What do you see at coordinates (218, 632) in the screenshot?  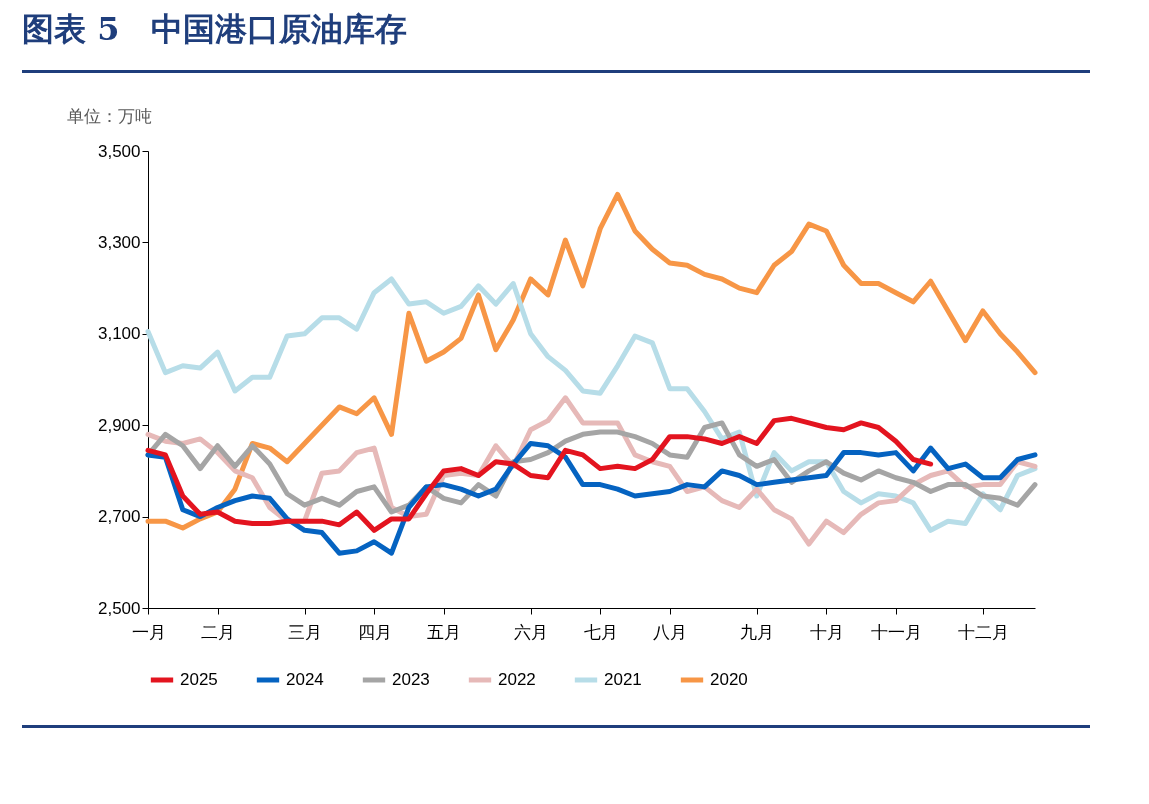 I see `x-tick-label: 二月` at bounding box center [218, 632].